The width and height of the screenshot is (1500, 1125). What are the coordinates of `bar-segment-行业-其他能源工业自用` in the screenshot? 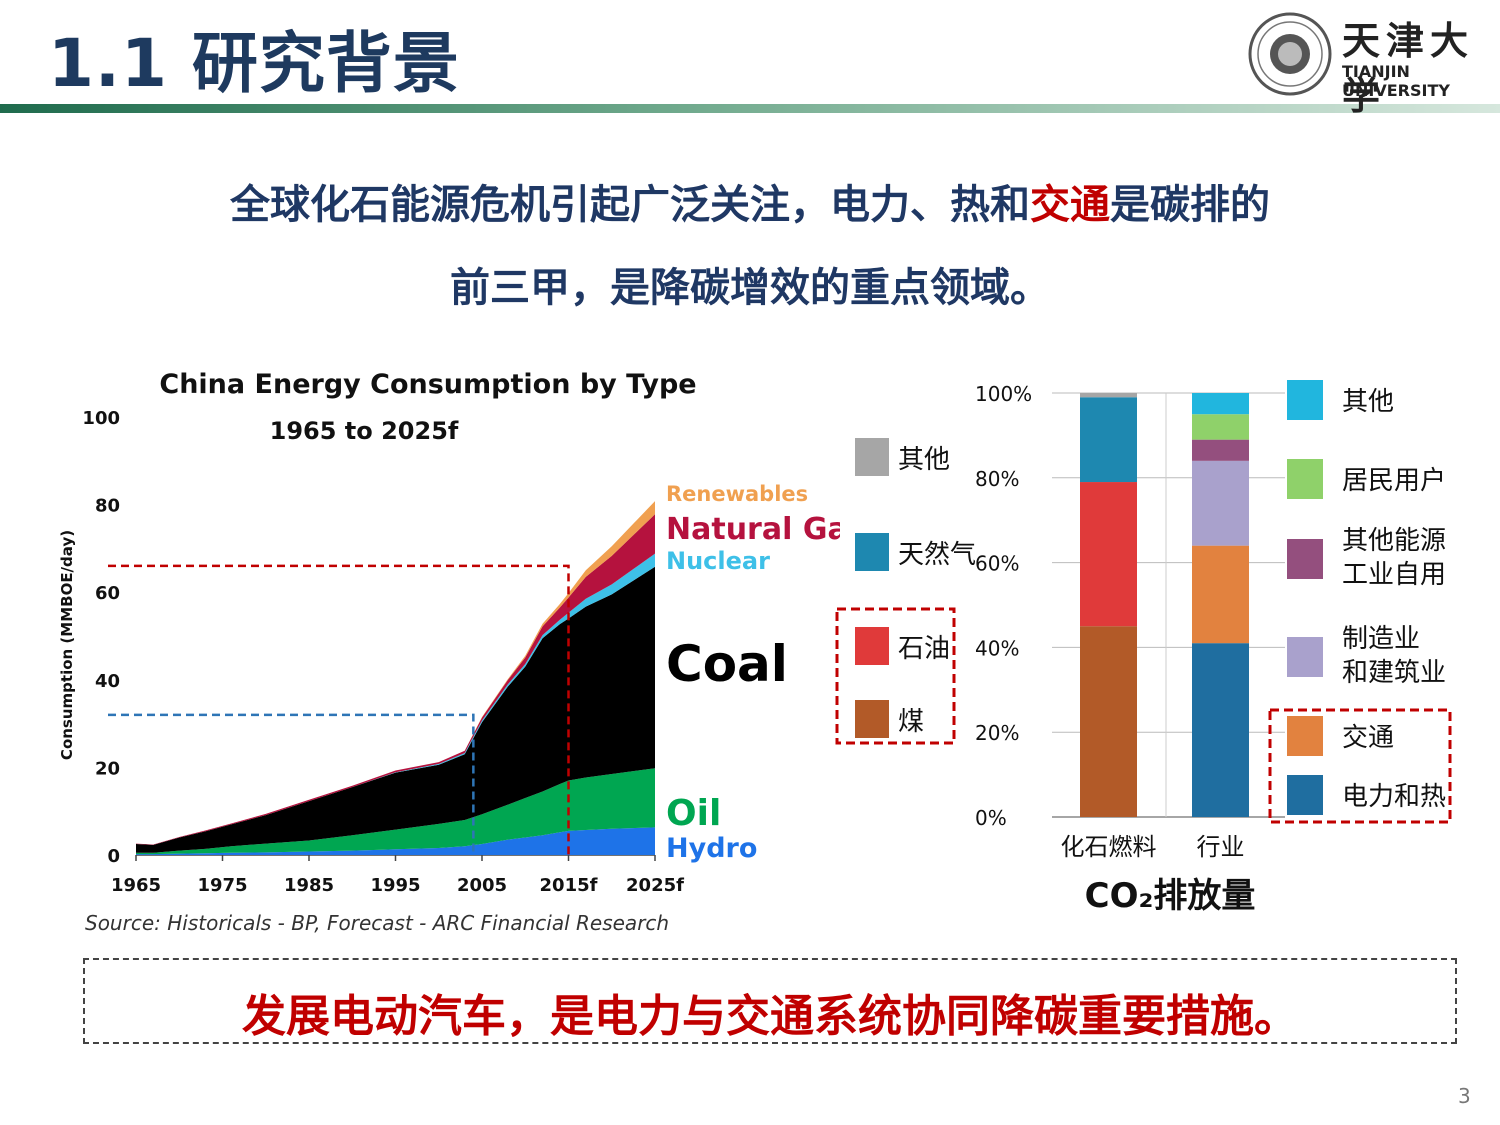 It's located at (1220, 450).